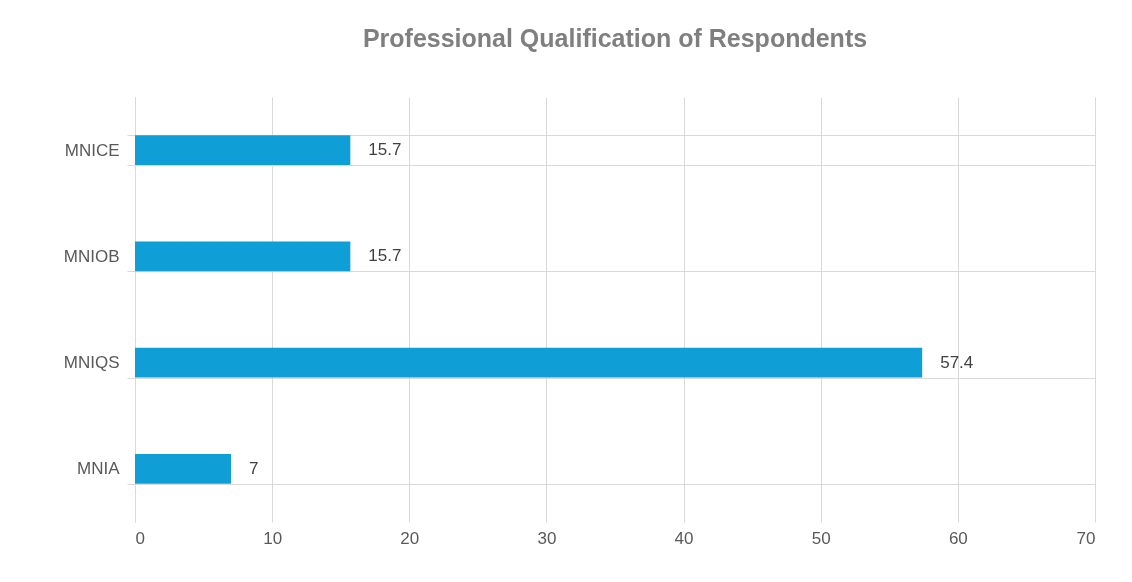 The image size is (1132, 582). Describe the element at coordinates (92, 150) in the screenshot. I see `y-tick-label: MNICE` at that location.